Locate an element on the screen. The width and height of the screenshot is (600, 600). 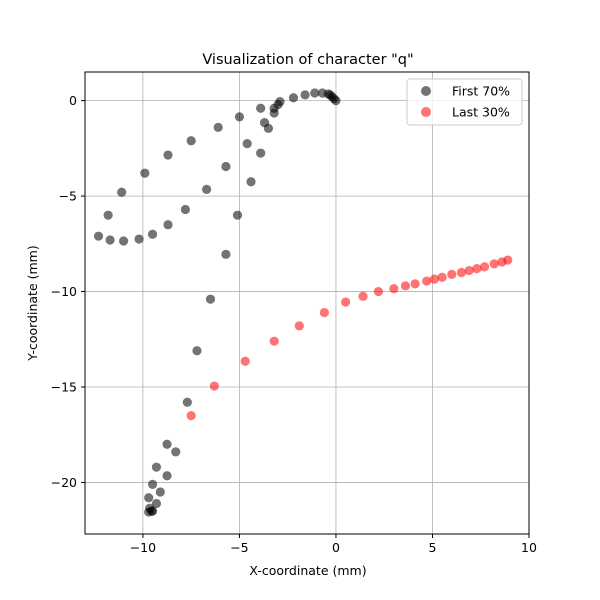
legend-marker-first is located at coordinates (426, 91).